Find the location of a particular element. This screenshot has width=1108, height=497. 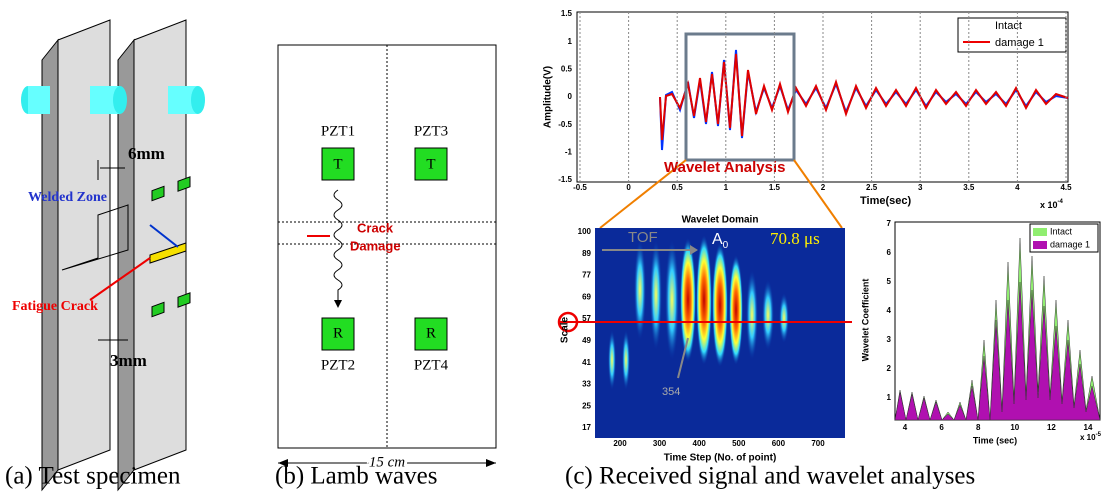

annotation: 70.8 μs is located at coordinates (795, 238).